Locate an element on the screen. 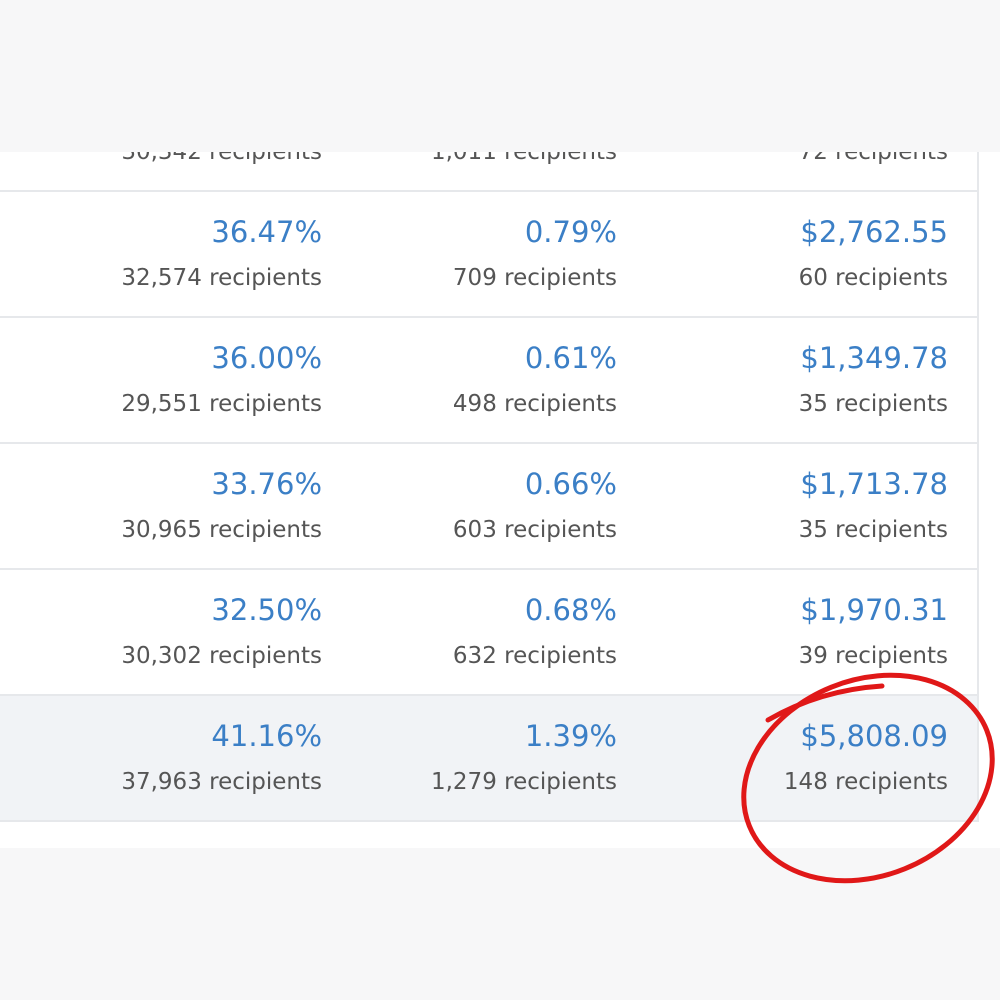  table-cell: 1.39% 1,279 recipients is located at coordinates (308, 759).